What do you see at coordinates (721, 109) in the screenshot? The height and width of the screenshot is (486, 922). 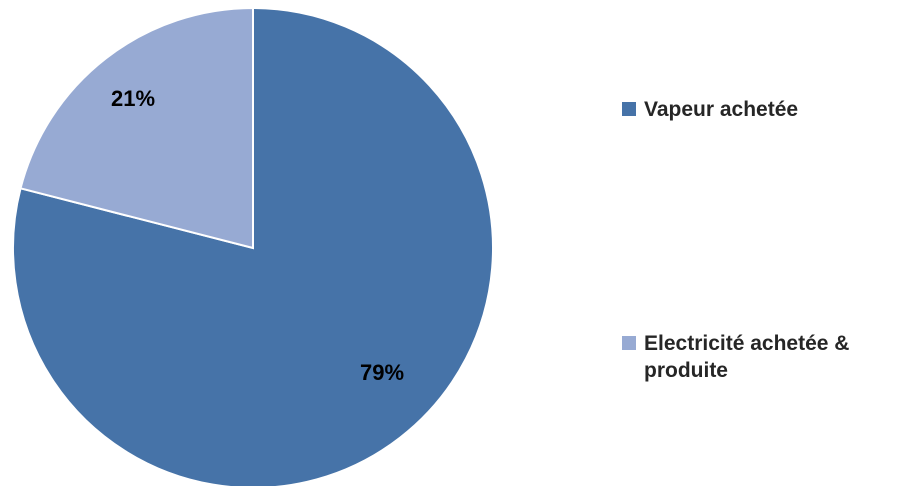 I see `legend-label-vapeur: Vapeur achetée` at bounding box center [721, 109].